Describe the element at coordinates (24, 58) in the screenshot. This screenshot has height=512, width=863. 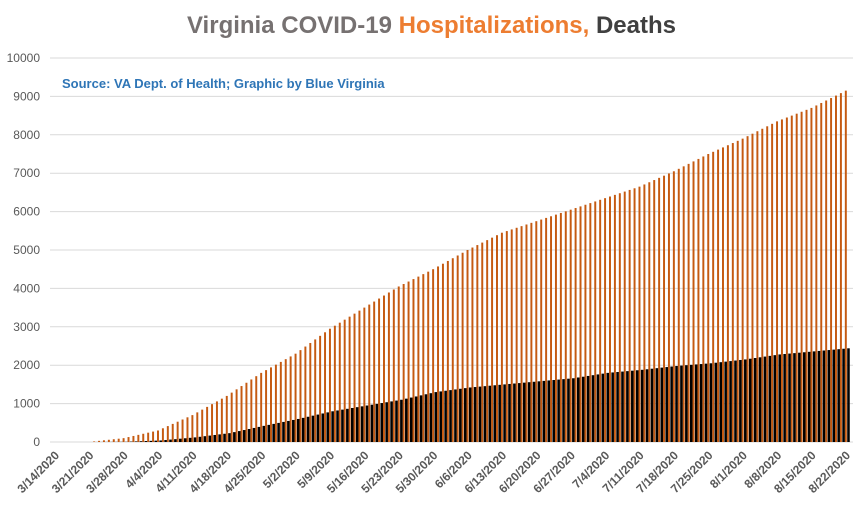
I see `y-tick-label: 10000` at that location.